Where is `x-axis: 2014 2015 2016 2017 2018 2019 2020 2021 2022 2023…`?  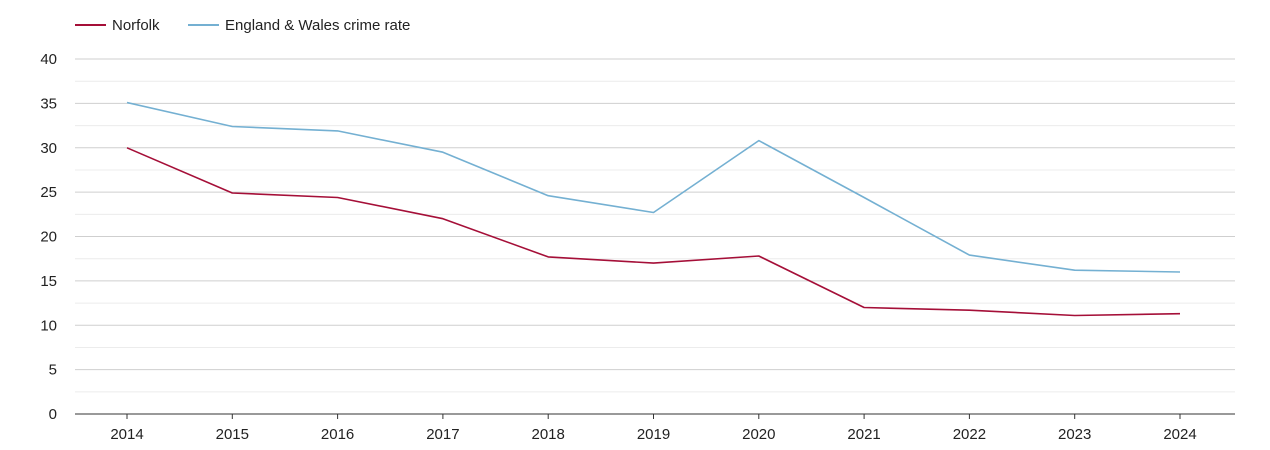 x-axis: 2014 2015 2016 2017 2018 2019 2020 2021 2022 2023… is located at coordinates (655, 428).